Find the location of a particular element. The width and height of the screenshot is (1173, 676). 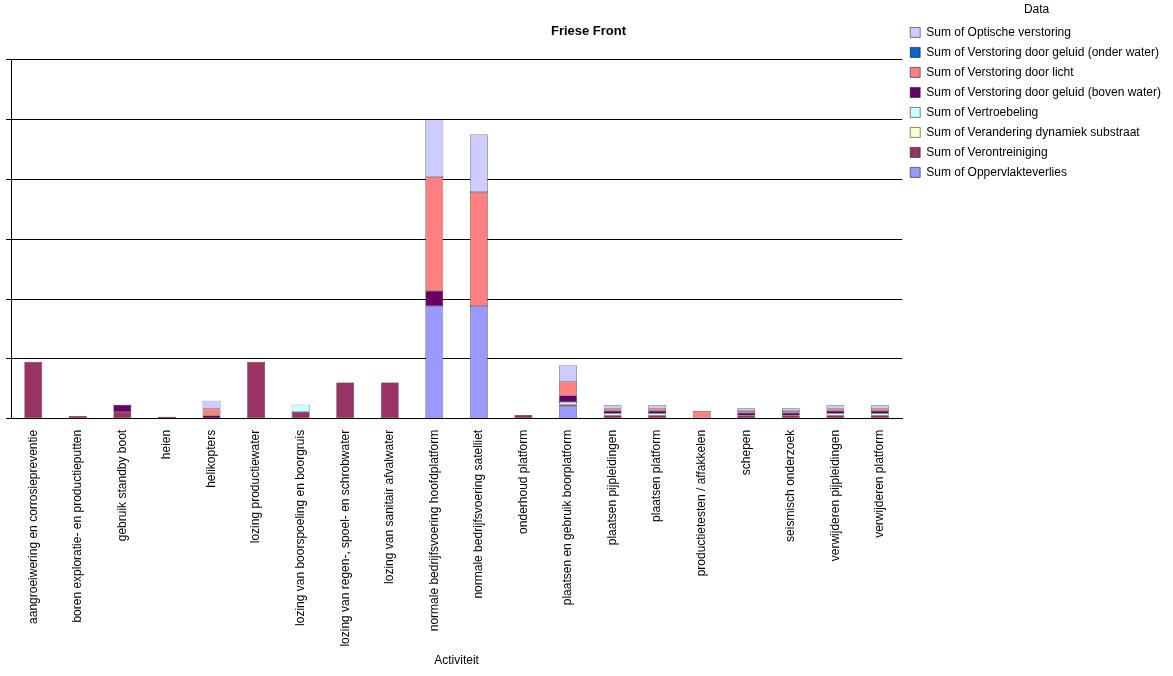

legend-label: Sum of Verstoring door geluid (boven water) is located at coordinates (1044, 91).